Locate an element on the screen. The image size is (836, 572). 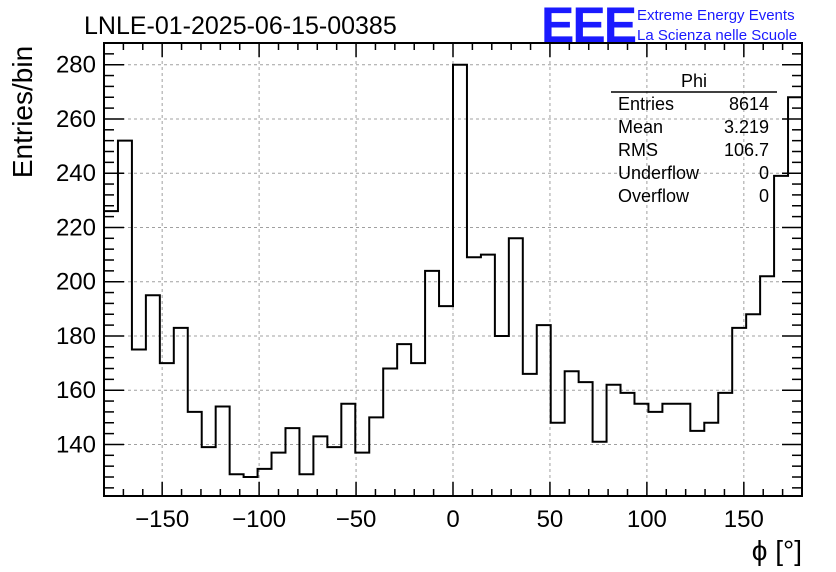
stats-label: RMS is located at coordinates (638, 150).